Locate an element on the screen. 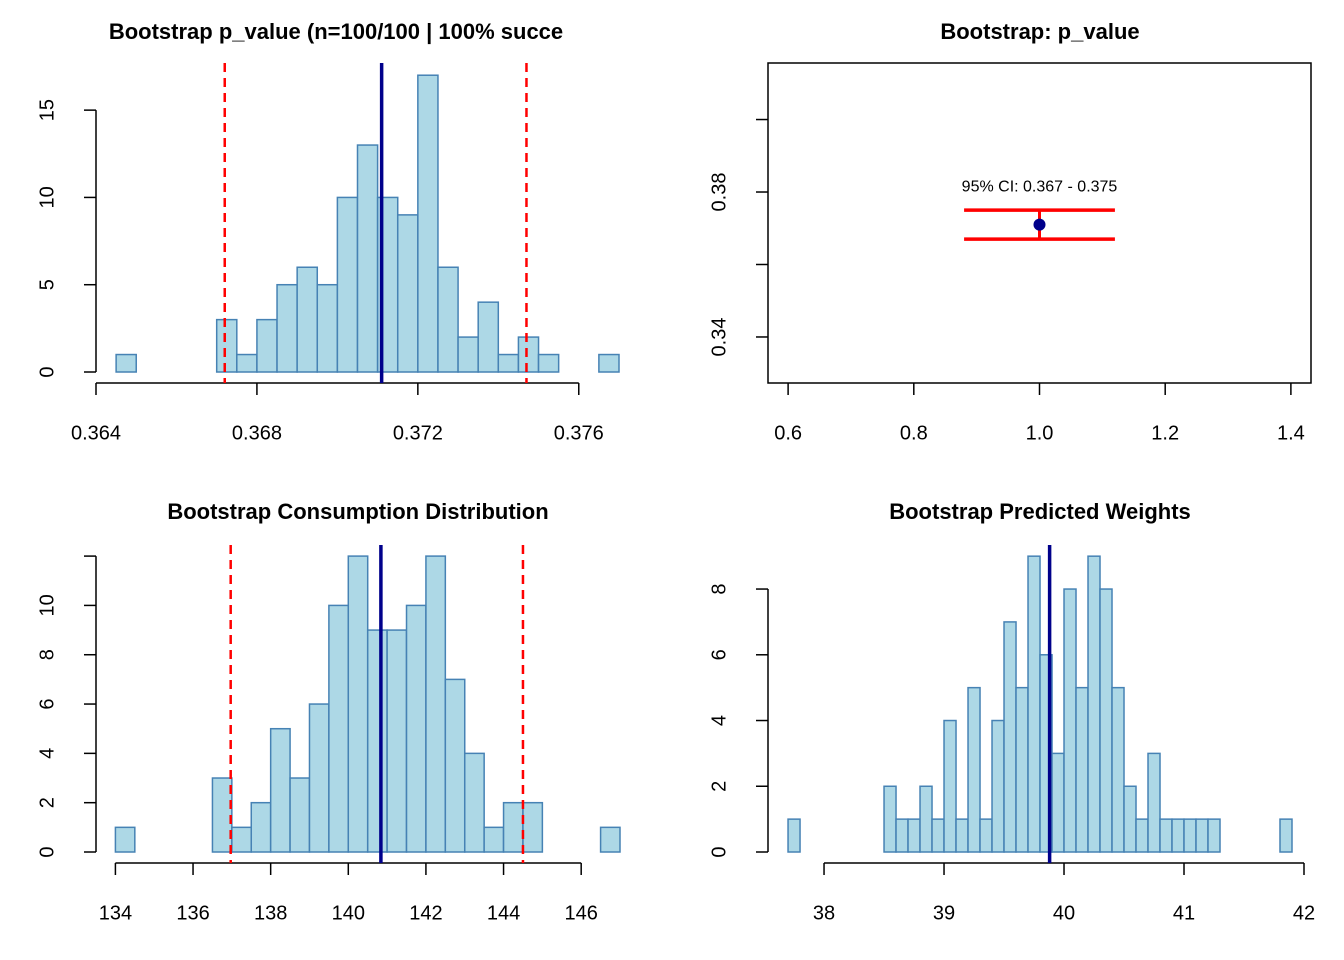  x-tick-label: 0.368 is located at coordinates (257, 433).